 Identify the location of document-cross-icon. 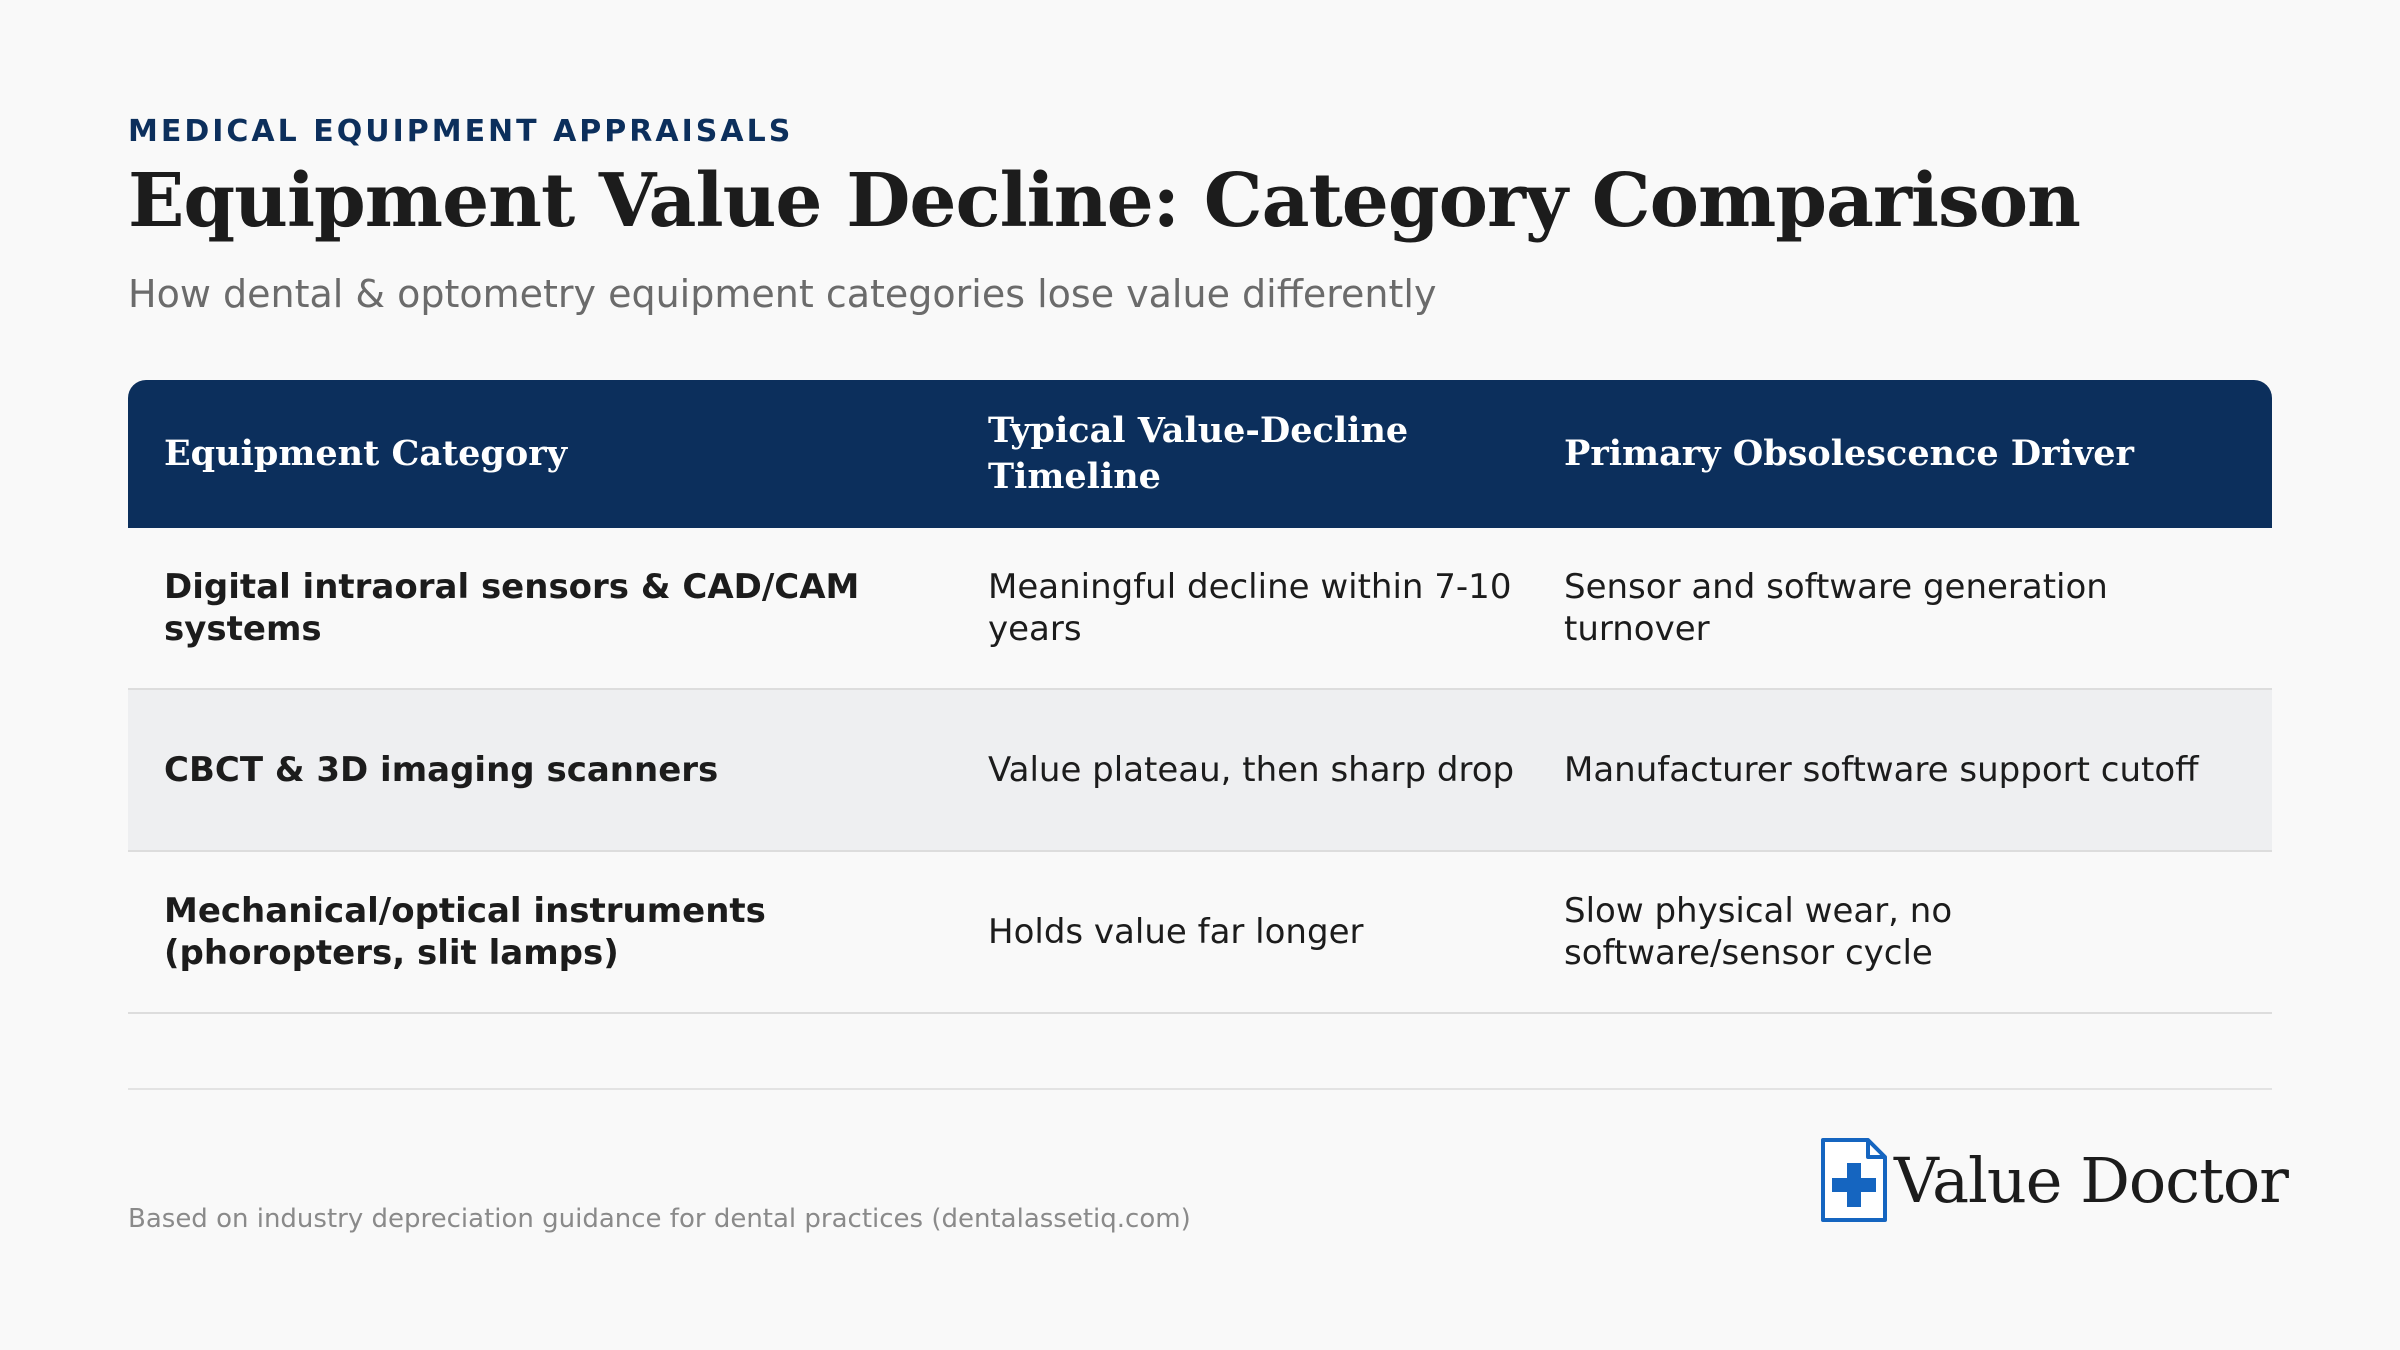
(1854, 1180).